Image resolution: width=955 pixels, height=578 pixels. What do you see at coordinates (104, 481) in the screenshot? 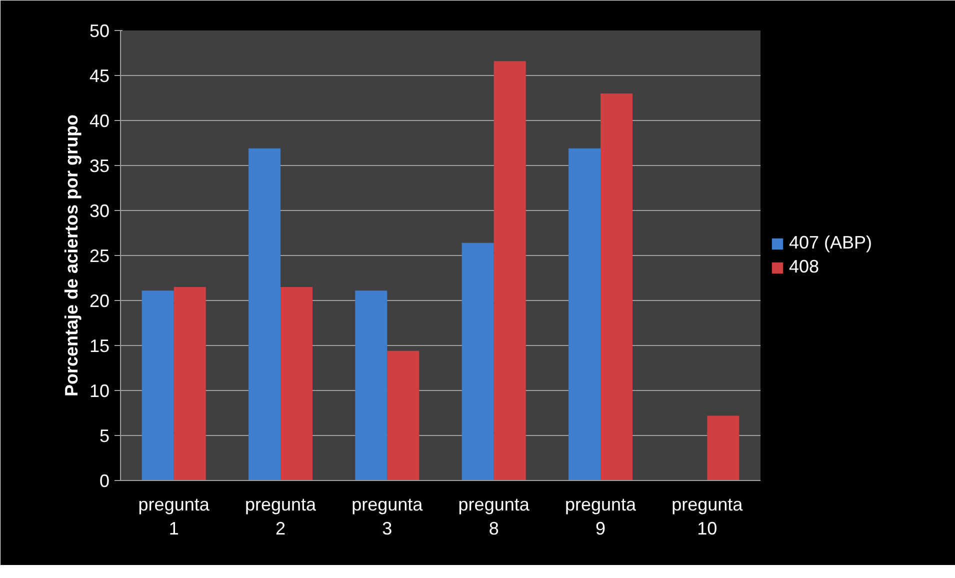
I see `y-tick-label: 0` at bounding box center [104, 481].